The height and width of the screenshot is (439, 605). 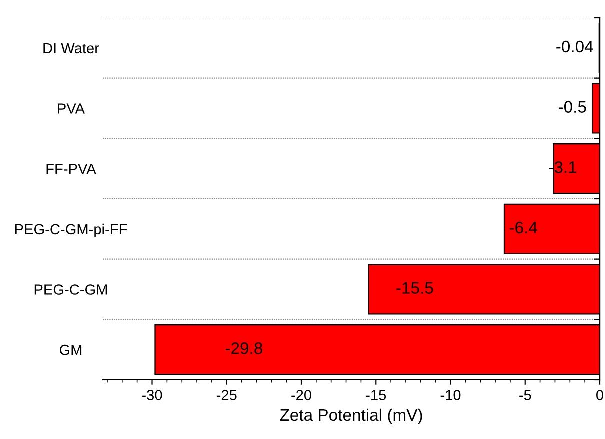 I want to click on x-tick-label: -30, so click(x=152, y=395).